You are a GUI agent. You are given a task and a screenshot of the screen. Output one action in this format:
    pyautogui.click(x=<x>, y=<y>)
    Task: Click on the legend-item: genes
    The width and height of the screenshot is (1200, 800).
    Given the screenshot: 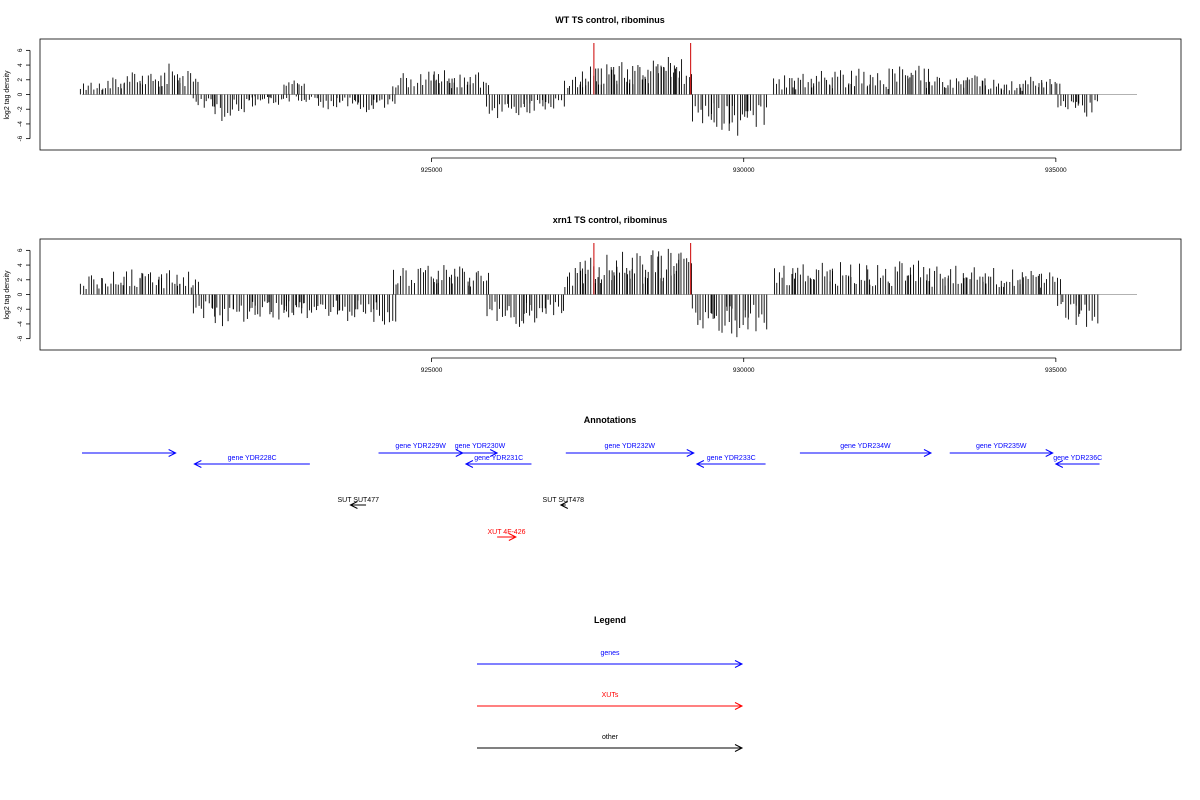 What is the action you would take?
    pyautogui.click(x=610, y=659)
    